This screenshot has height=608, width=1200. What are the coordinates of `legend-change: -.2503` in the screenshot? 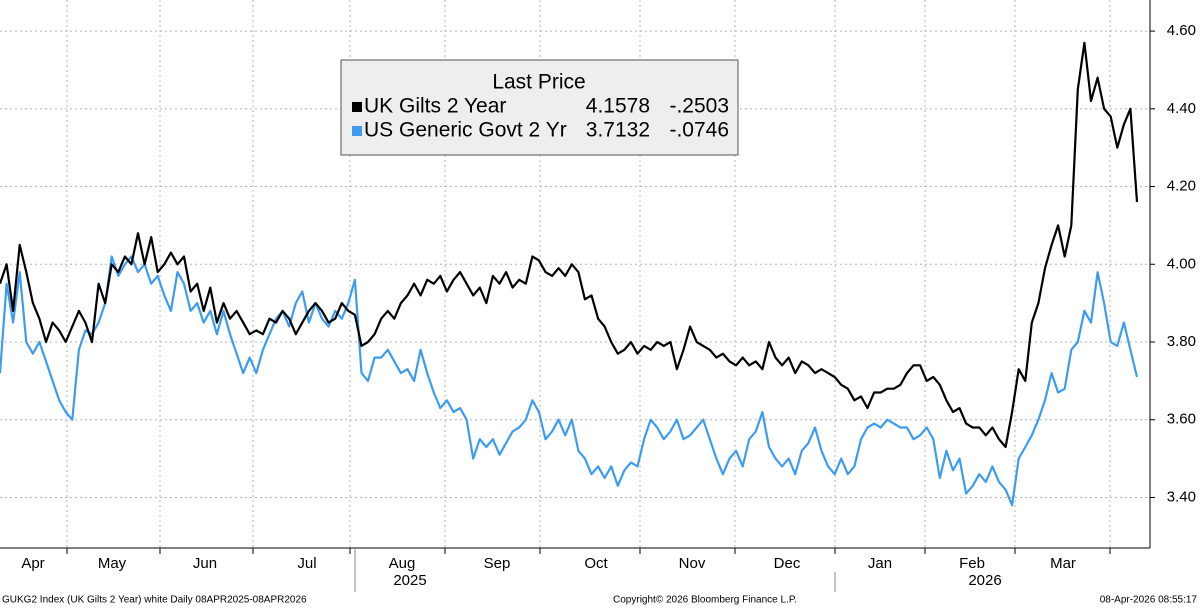 It's located at (699, 106).